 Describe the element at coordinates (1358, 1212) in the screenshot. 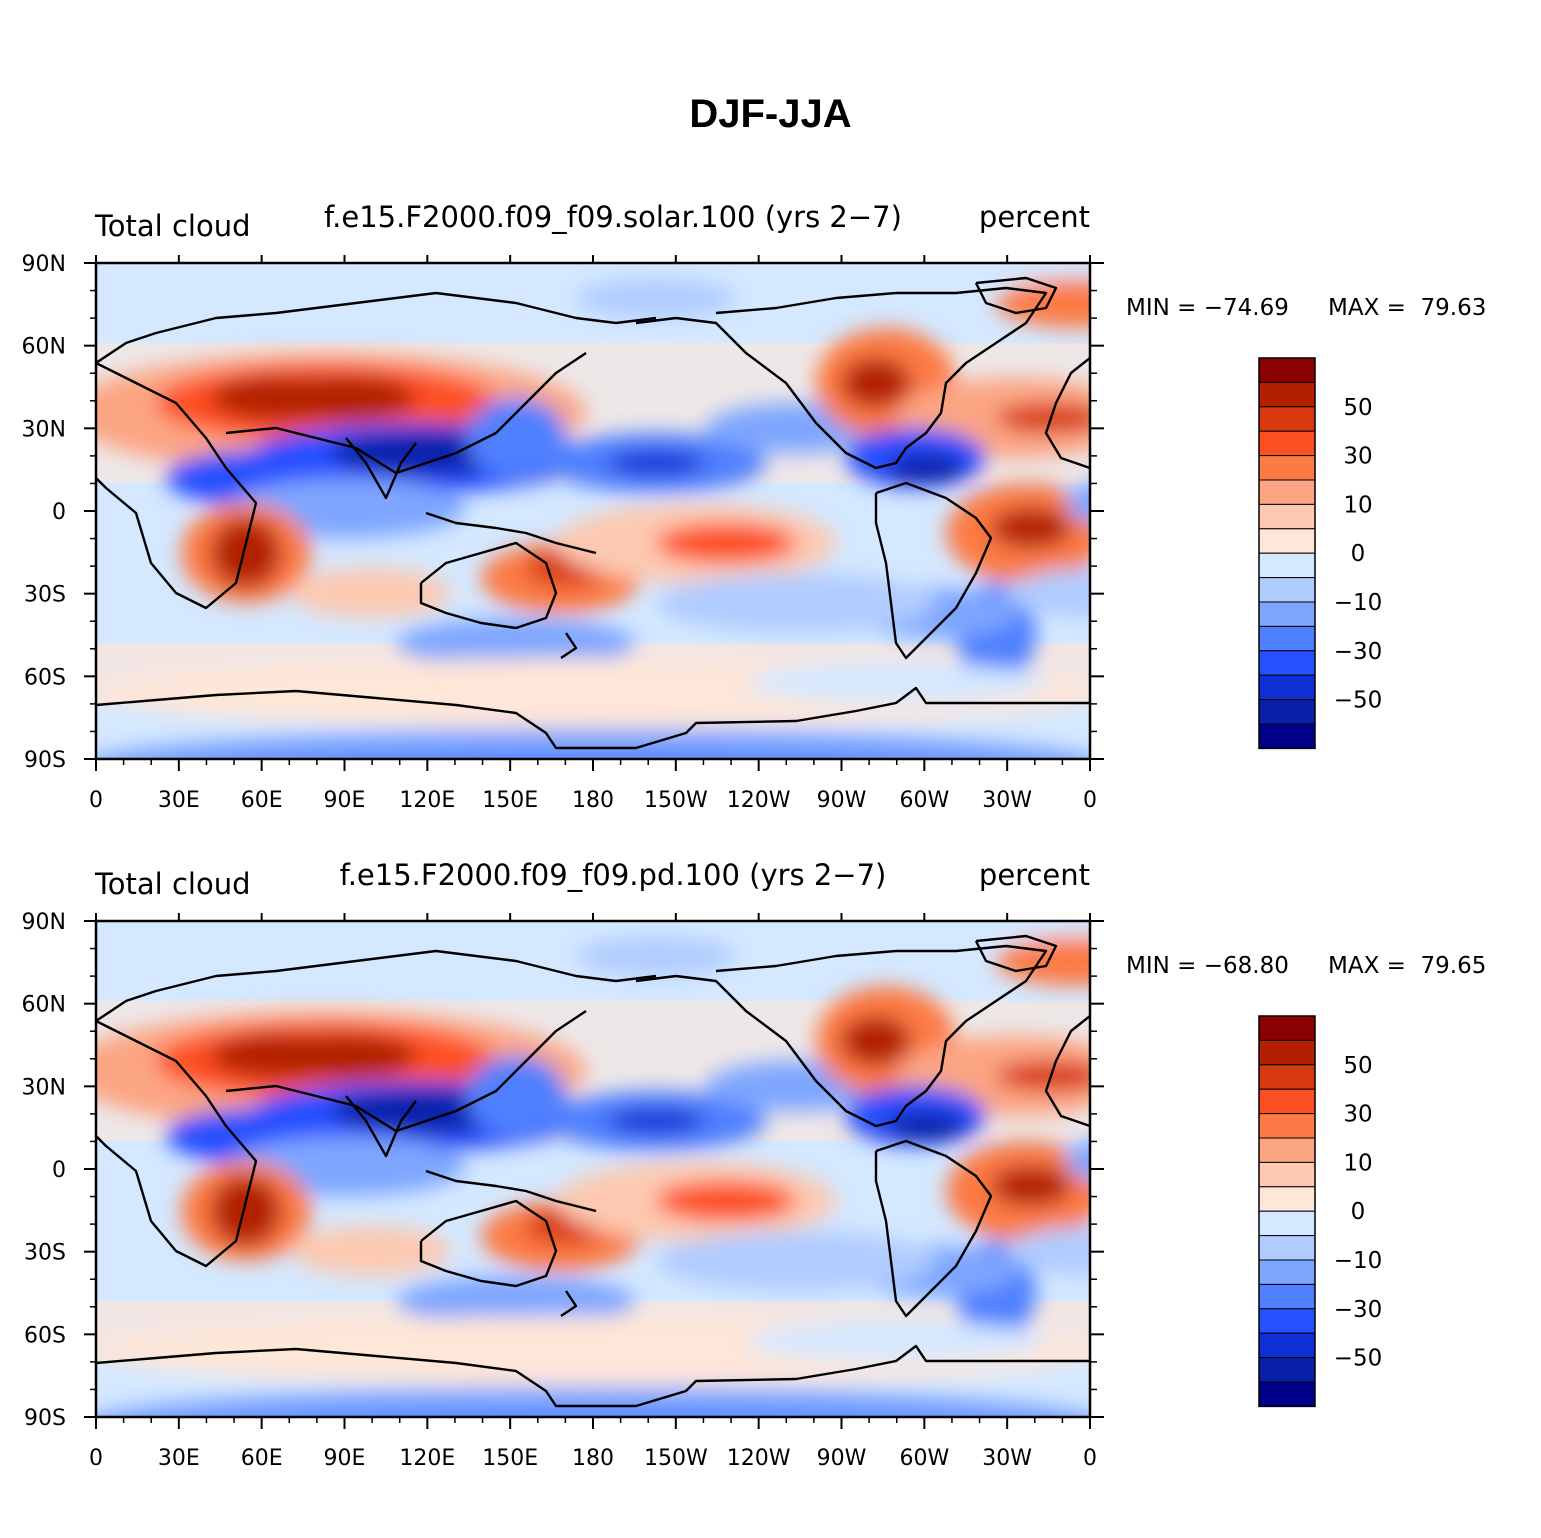

I see `colorbar-label: 0` at that location.